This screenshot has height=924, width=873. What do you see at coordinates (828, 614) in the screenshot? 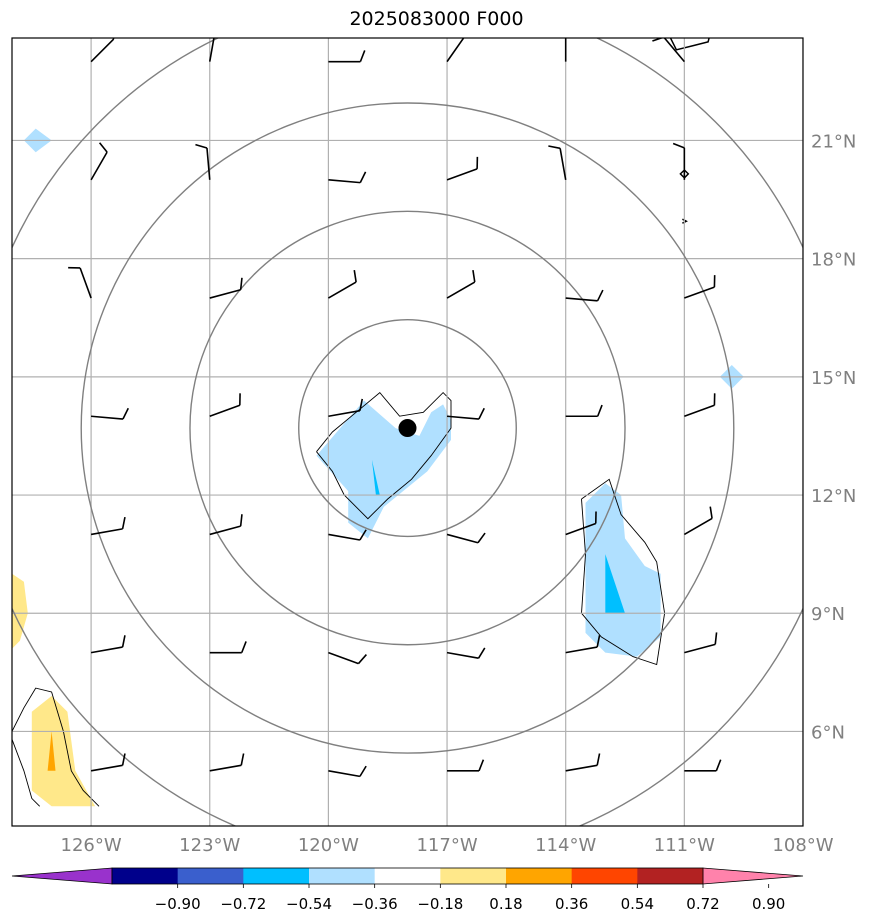
I see `y-tick-label: 9°N` at bounding box center [828, 614].